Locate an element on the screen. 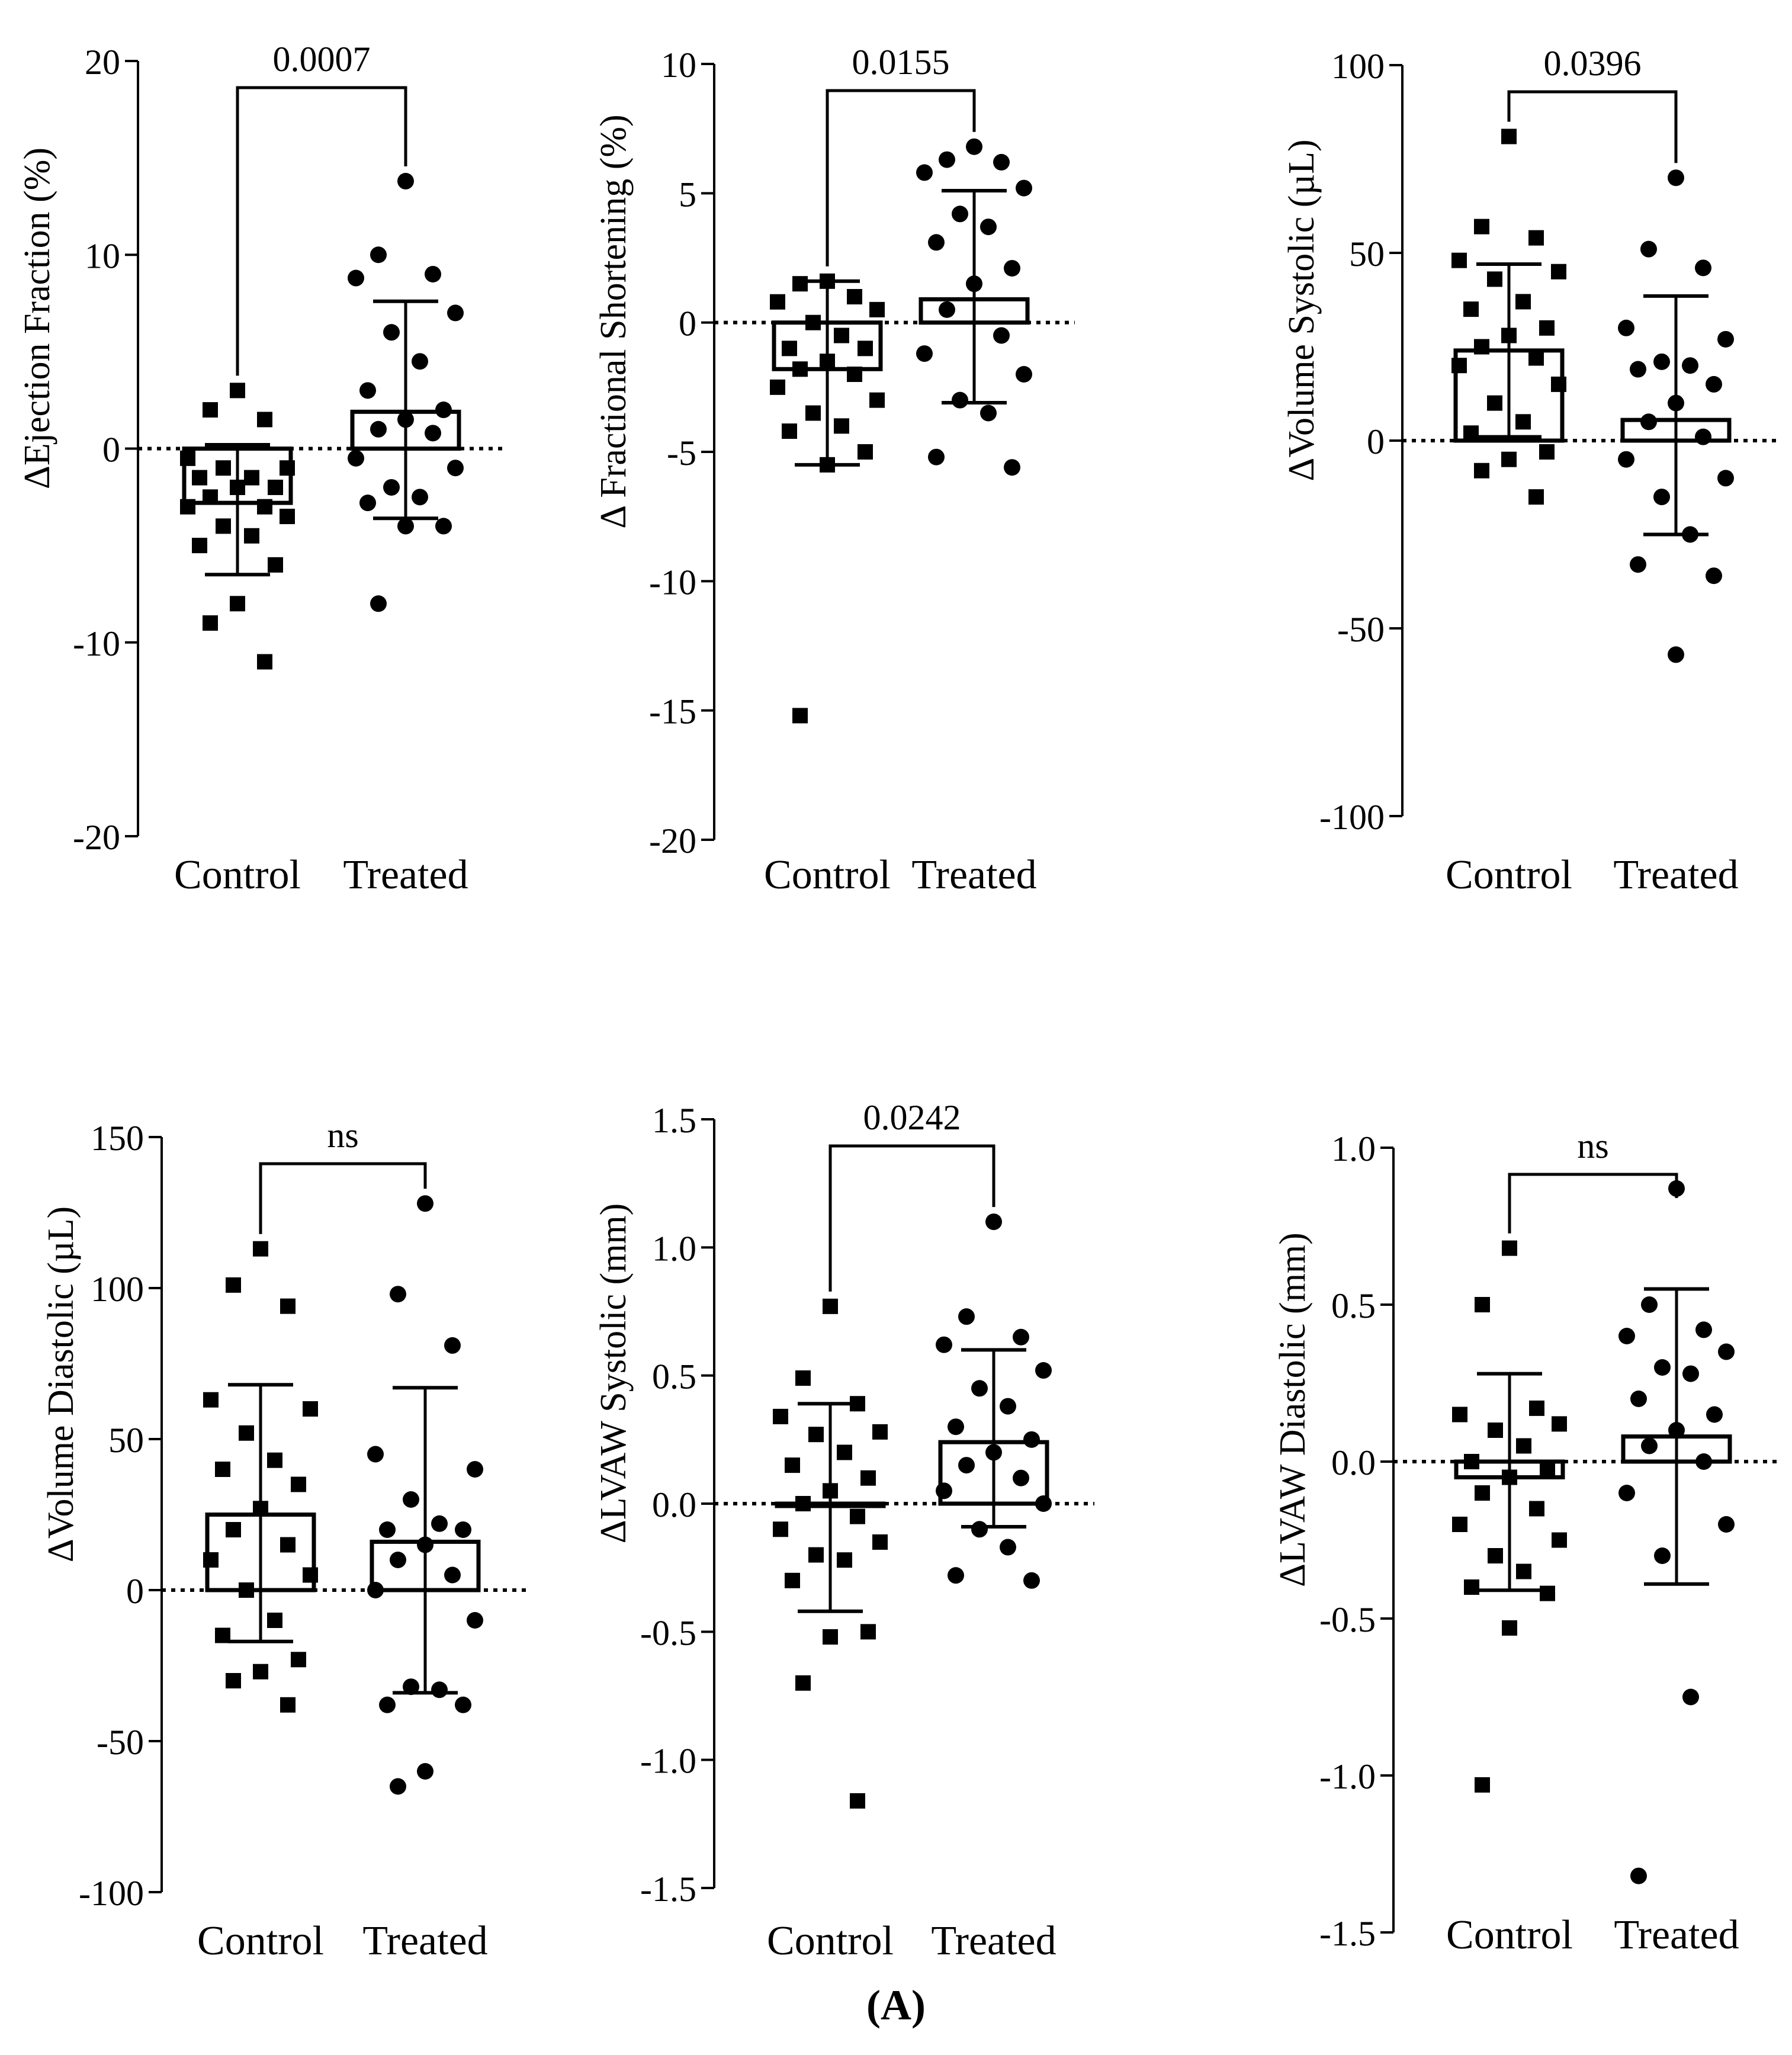 The width and height of the screenshot is (1792, 2055). fractional-shortening-significance-bracket is located at coordinates (901, 177).